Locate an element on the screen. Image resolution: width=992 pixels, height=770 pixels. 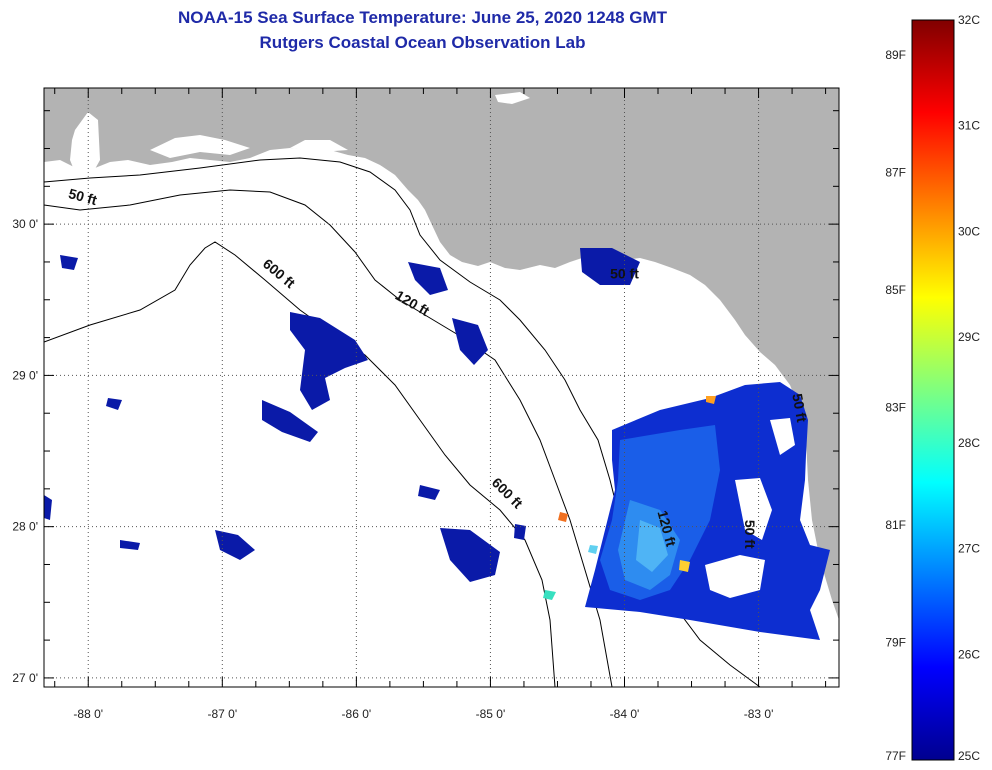
latitude-label: 27 0' is located at coordinates (25, 678).